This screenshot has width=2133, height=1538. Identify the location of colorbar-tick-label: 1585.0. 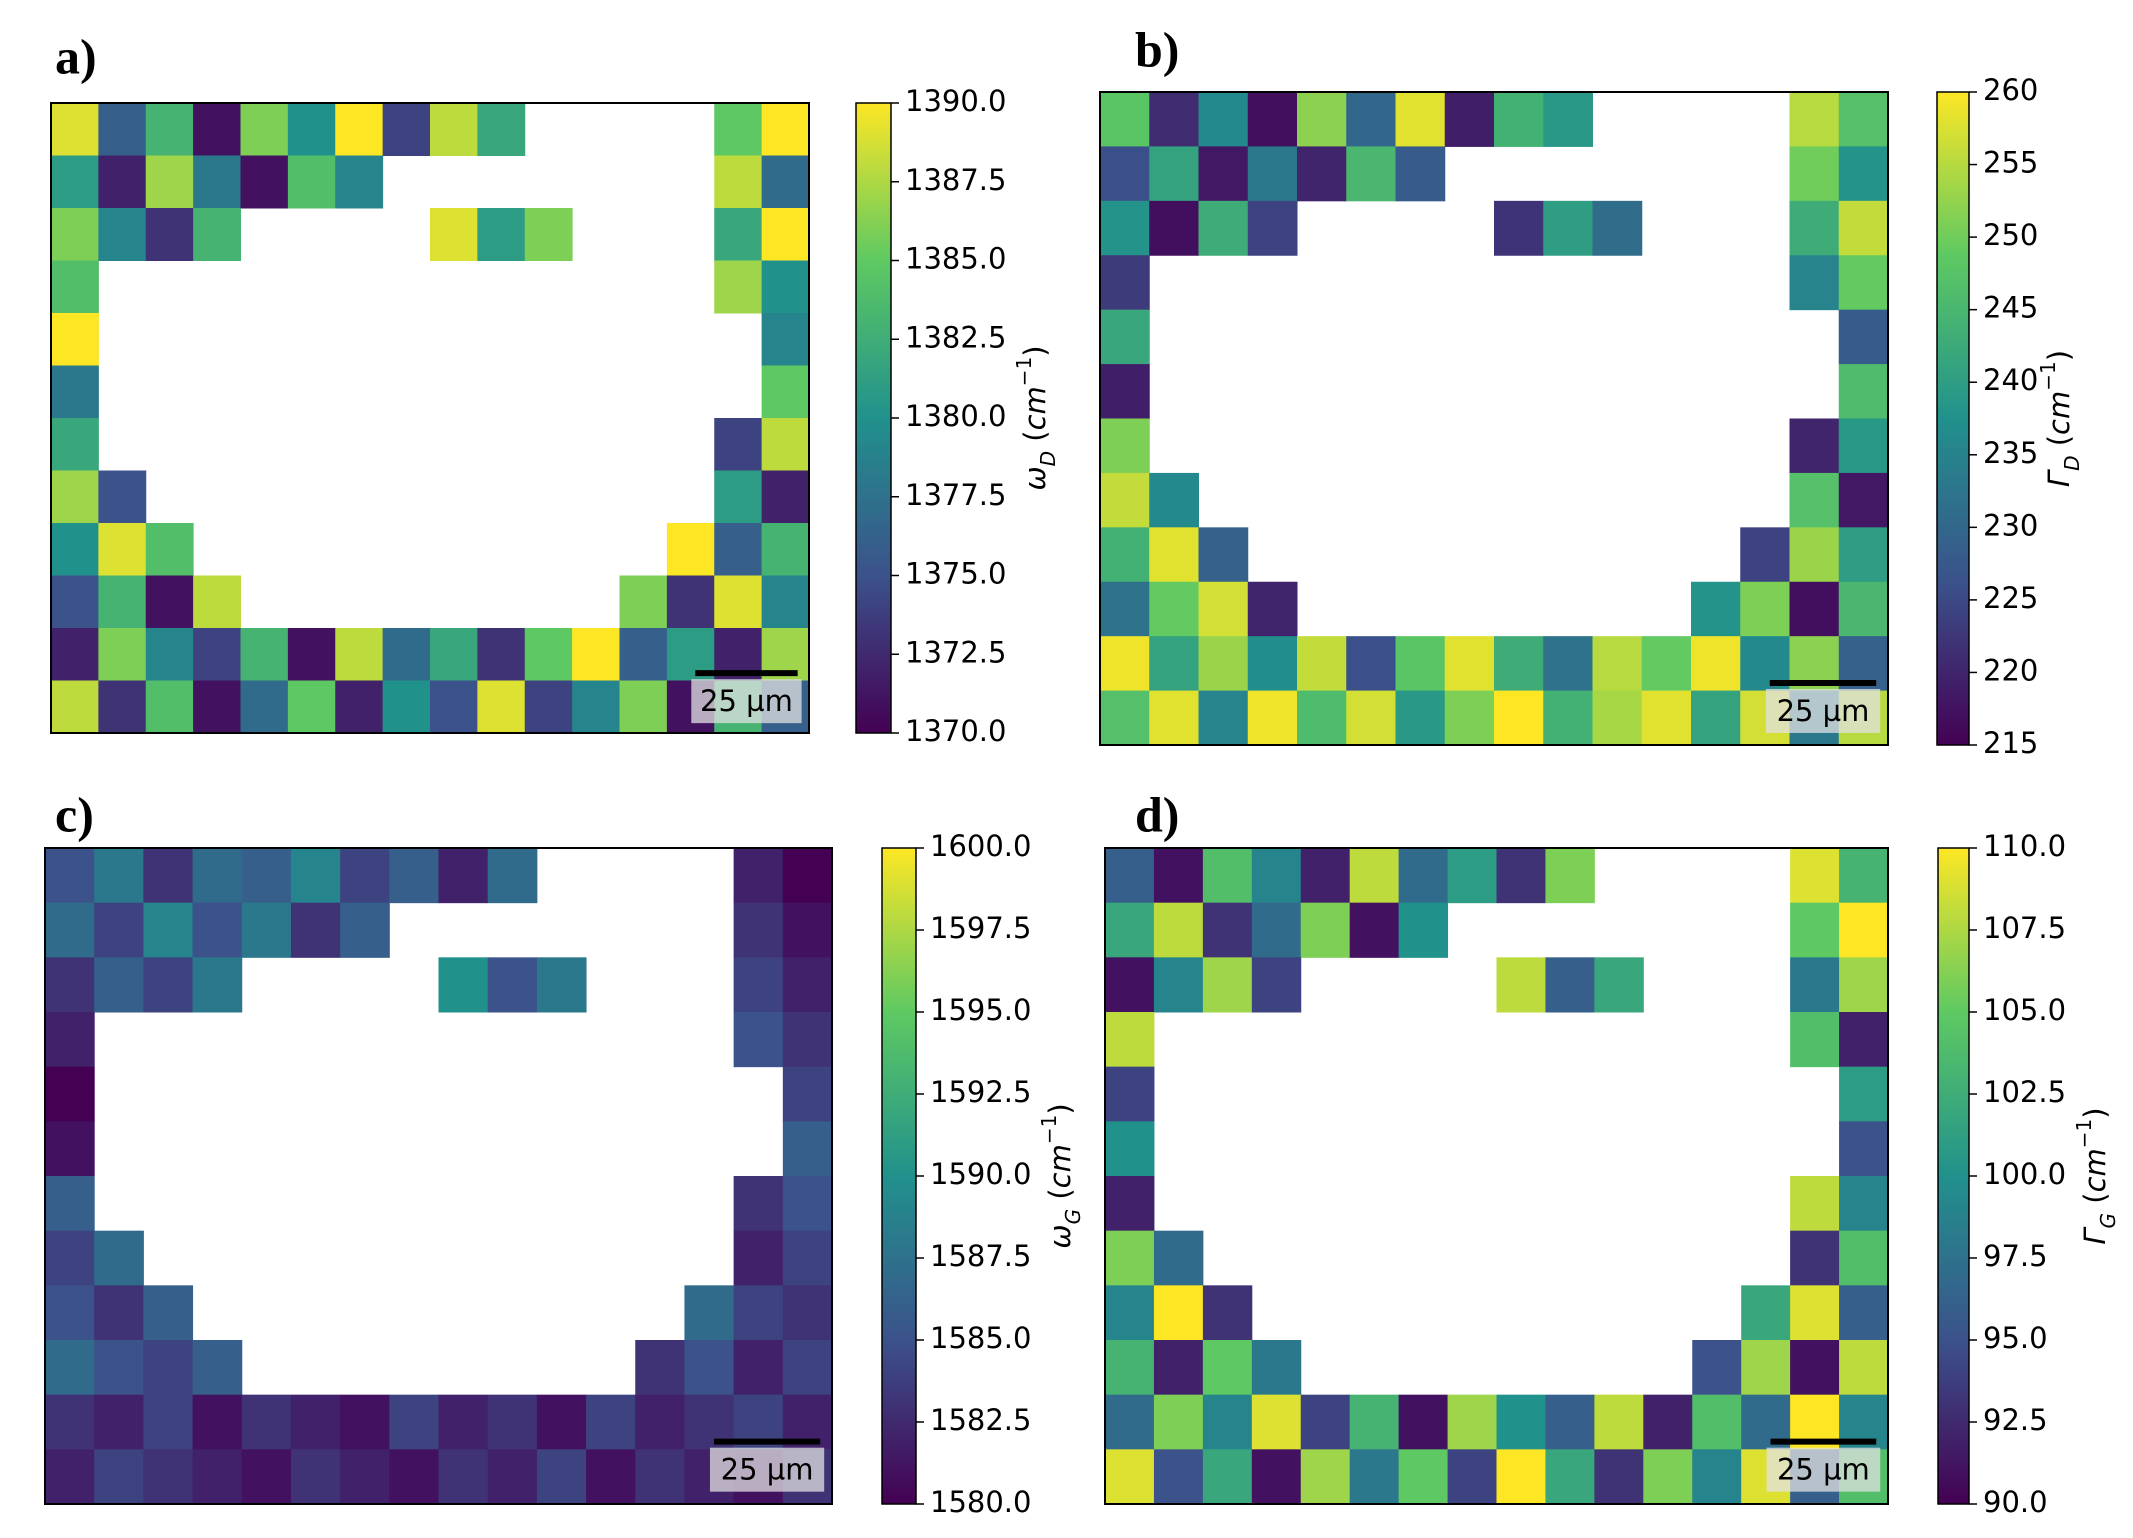
(980, 1338).